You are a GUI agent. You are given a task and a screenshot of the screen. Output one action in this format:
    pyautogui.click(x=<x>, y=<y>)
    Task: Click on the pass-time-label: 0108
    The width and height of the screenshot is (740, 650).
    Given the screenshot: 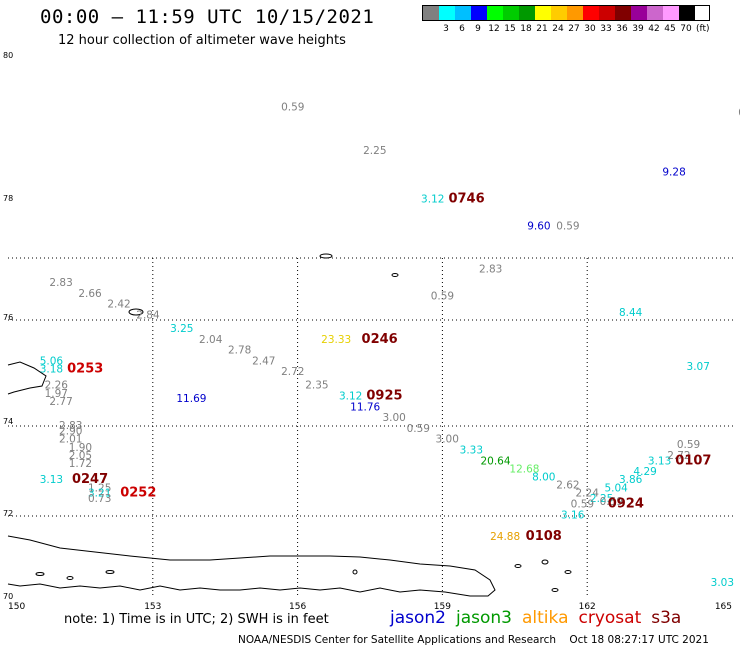 What is the action you would take?
    pyautogui.click(x=544, y=536)
    